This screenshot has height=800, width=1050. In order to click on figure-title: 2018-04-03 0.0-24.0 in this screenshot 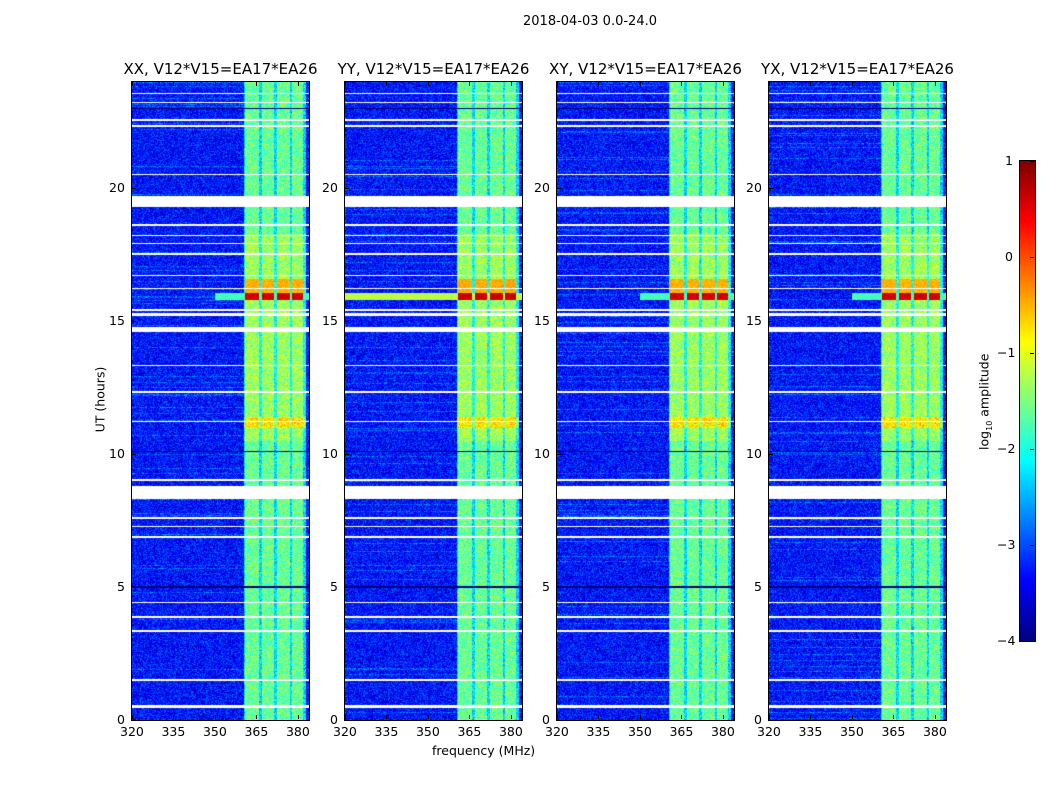, I will do `click(590, 21)`.